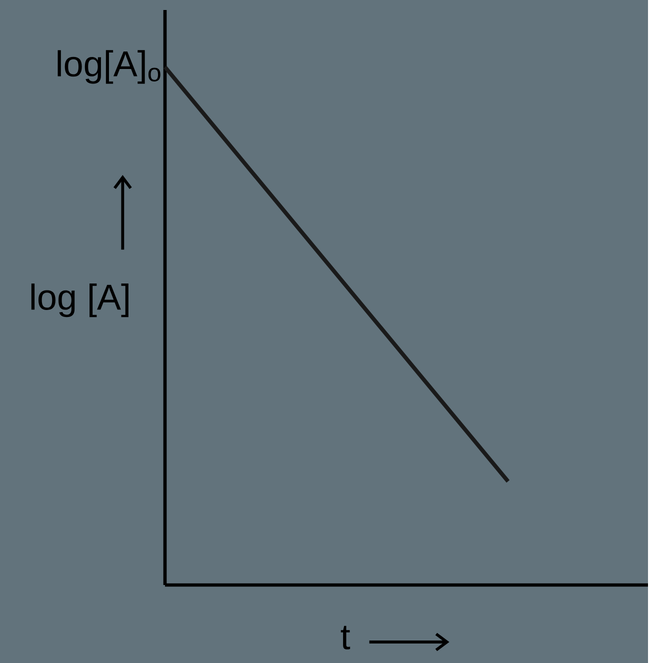 This screenshot has width=650, height=663. I want to click on y-axis-title: log [A], so click(80, 301).